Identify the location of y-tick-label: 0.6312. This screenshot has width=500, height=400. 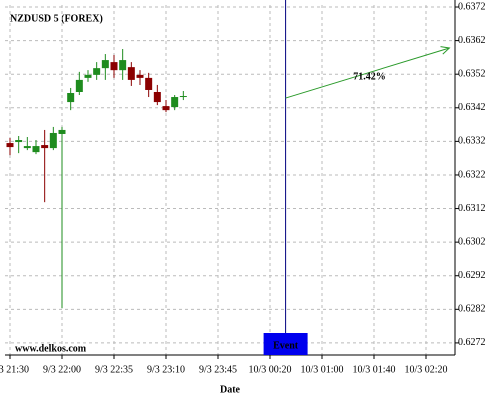
(472, 208).